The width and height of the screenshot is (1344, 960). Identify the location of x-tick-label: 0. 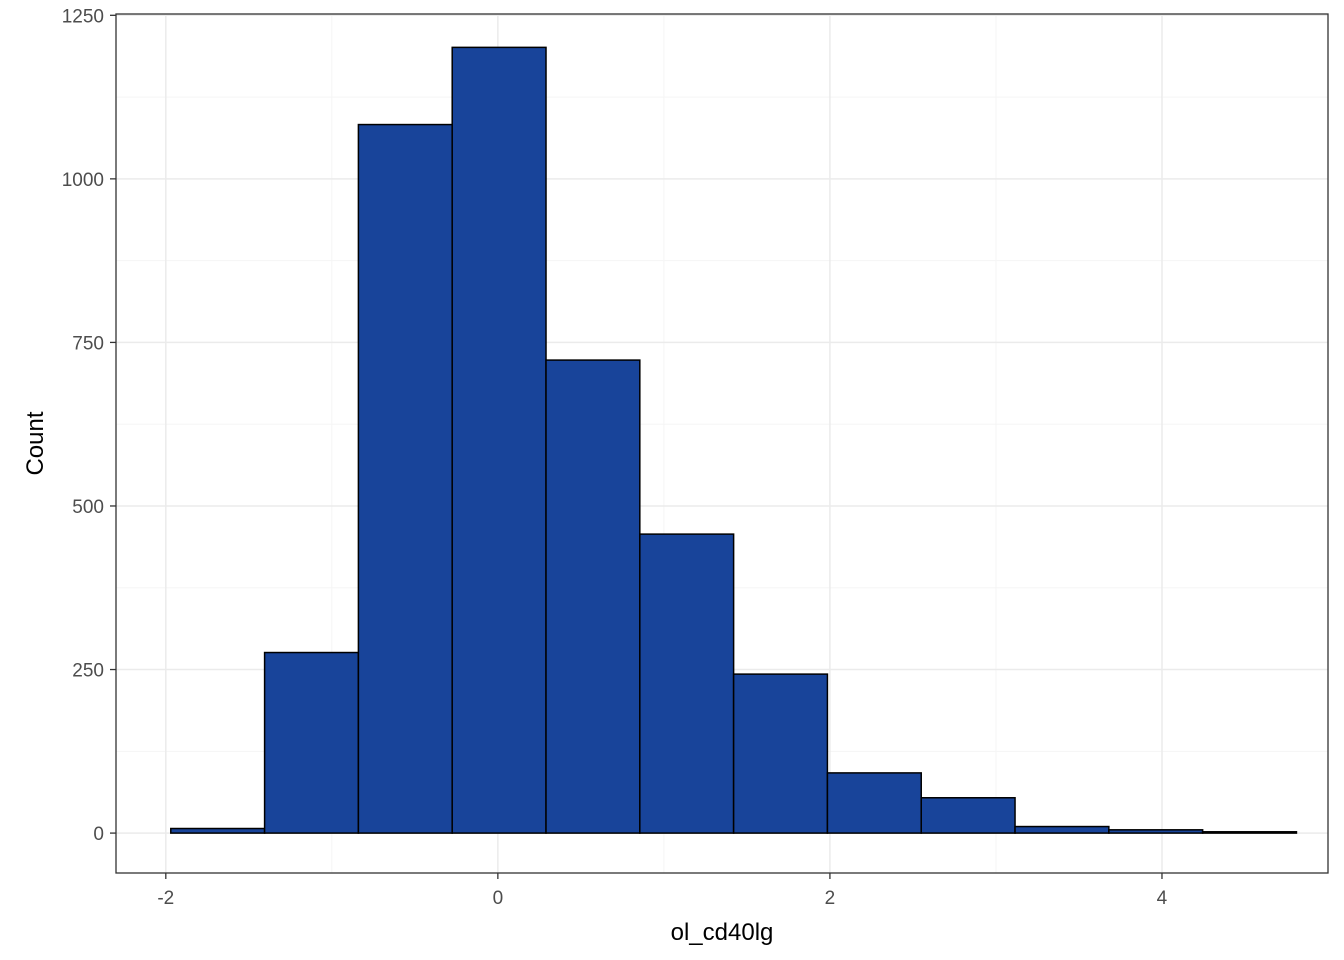
(498, 898).